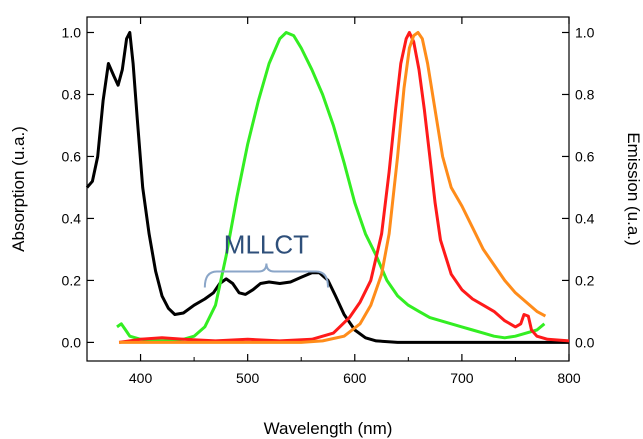 This screenshot has height=439, width=643. I want to click on y-left-tick-label: 0.6, so click(72, 156).